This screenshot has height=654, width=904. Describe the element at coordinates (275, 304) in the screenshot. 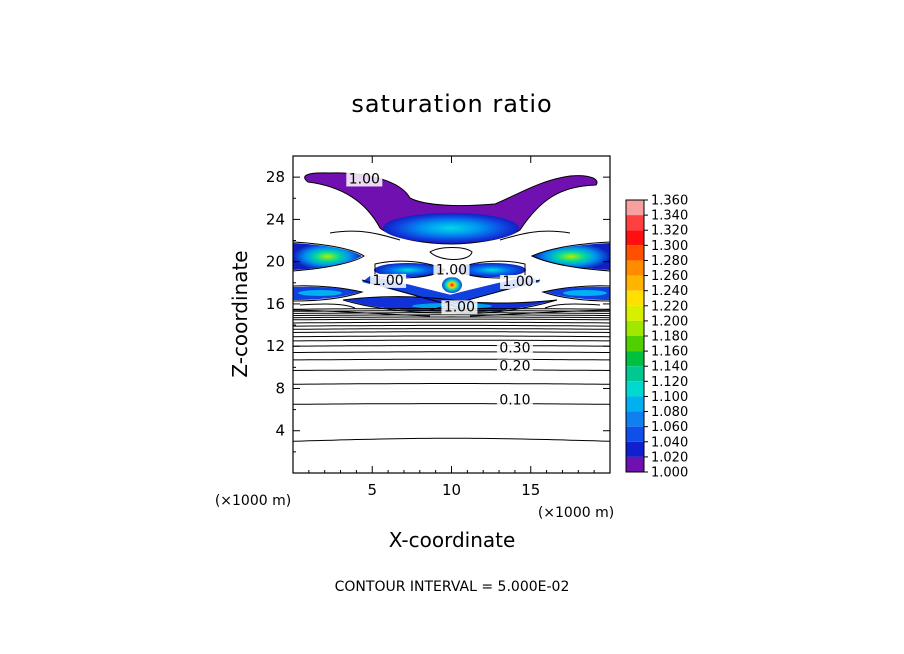

I see `y-tick-label: 16` at that location.